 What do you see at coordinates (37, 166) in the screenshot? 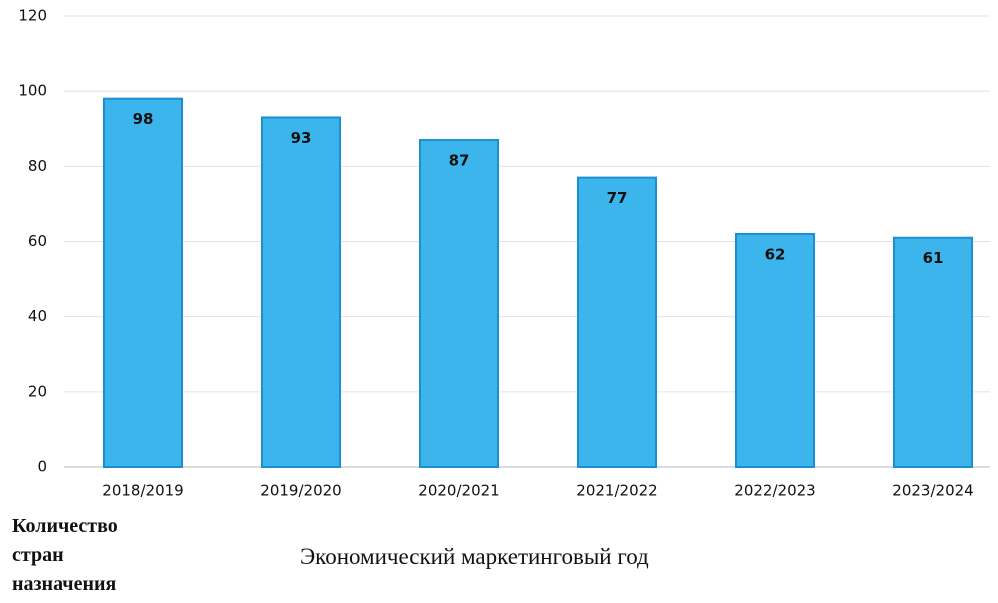
I see `y-tick-label: 80` at bounding box center [37, 166].